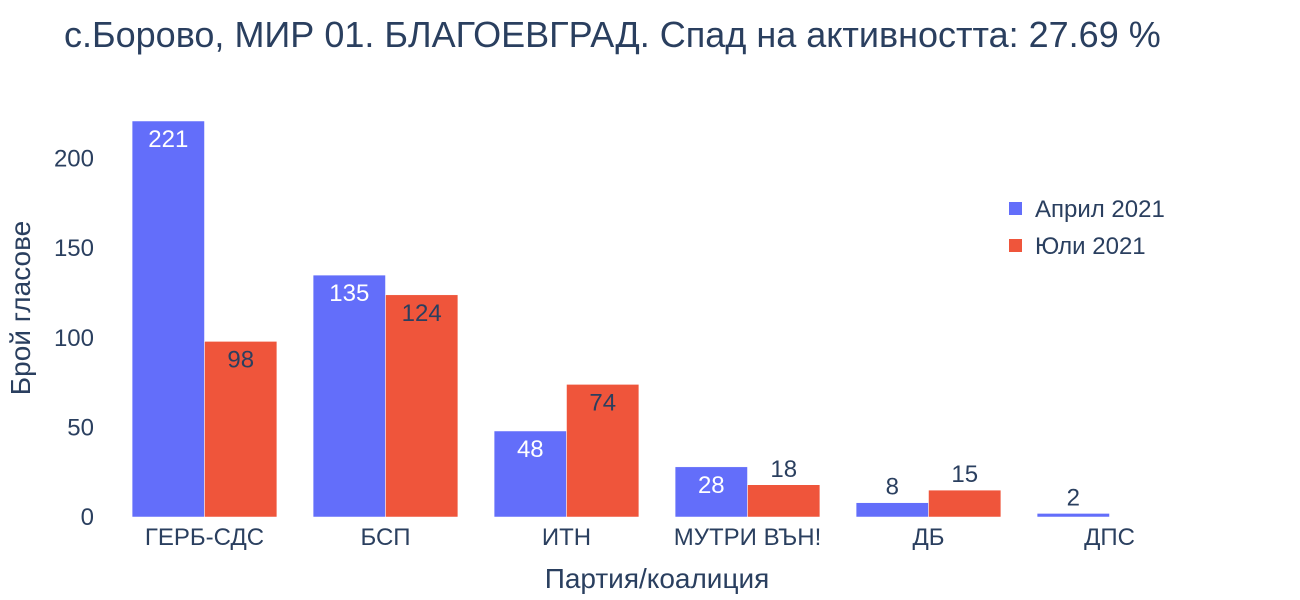  What do you see at coordinates (385, 537) in the screenshot?
I see `x-tick-label: БСП` at bounding box center [385, 537].